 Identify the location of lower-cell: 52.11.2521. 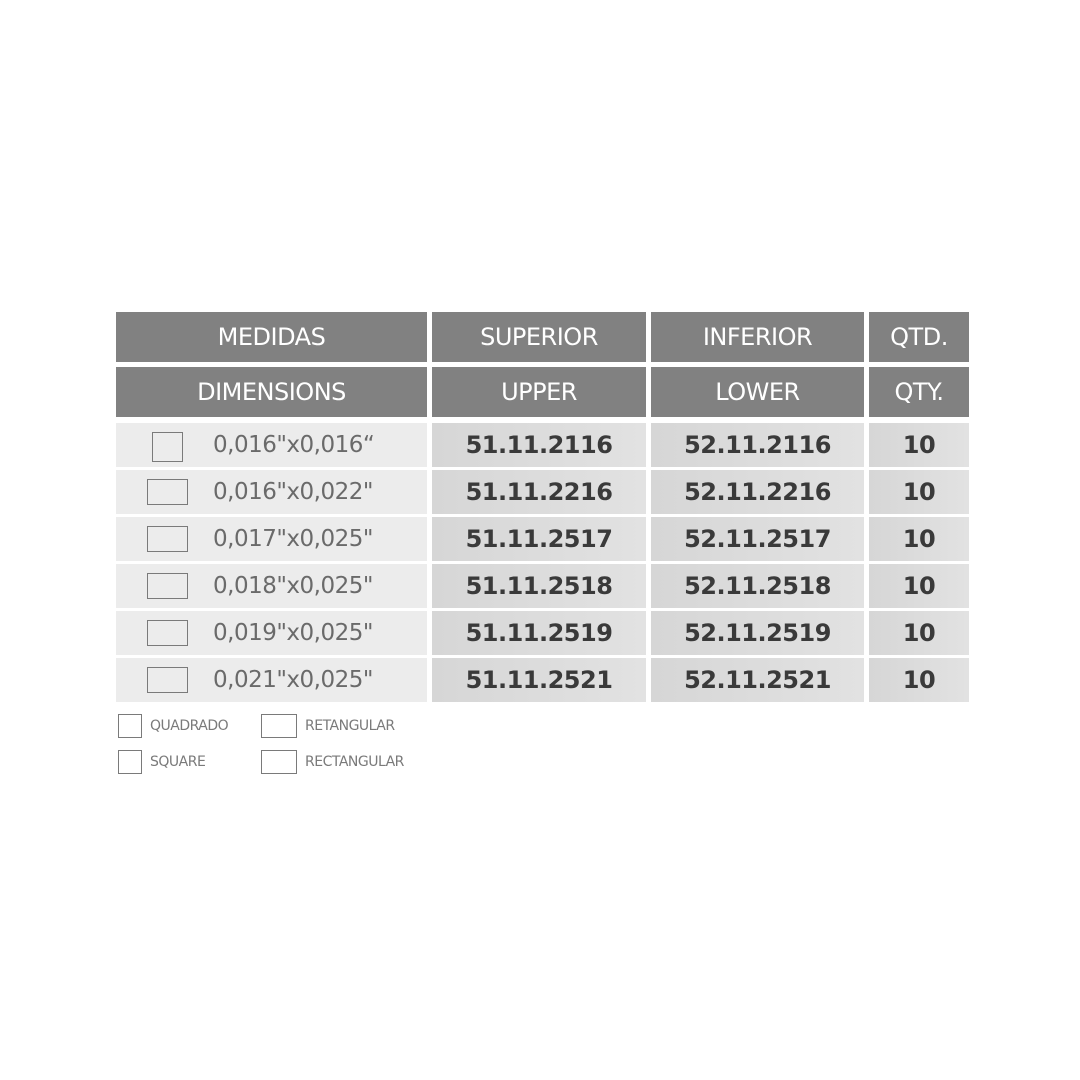
(757, 680).